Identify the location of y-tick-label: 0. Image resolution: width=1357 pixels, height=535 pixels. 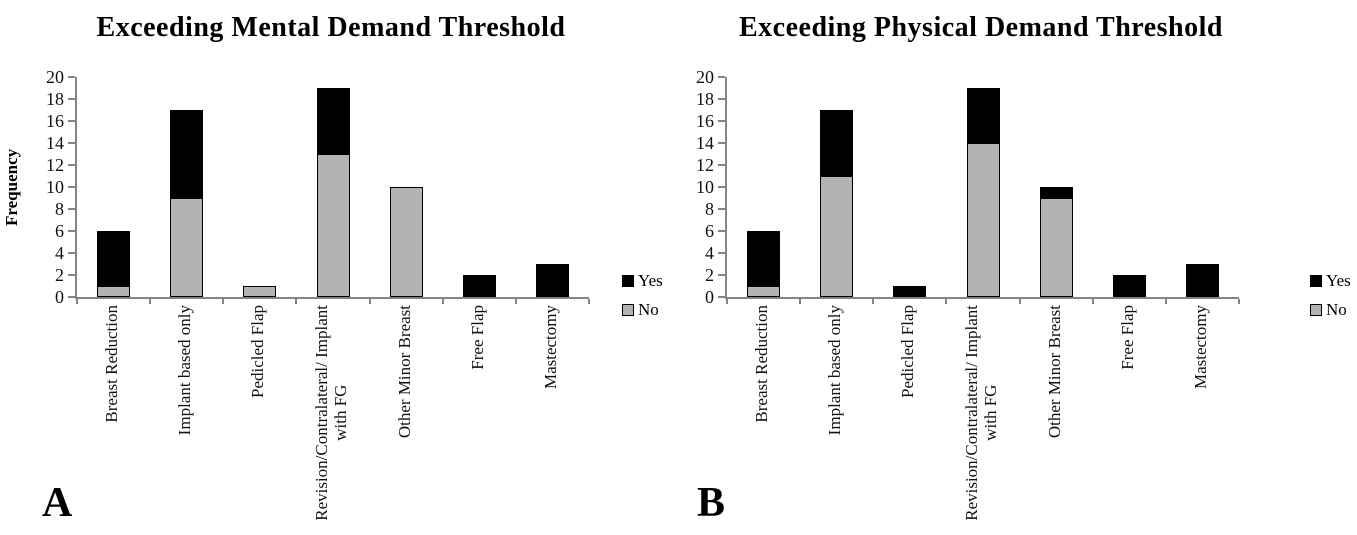
(59, 297).